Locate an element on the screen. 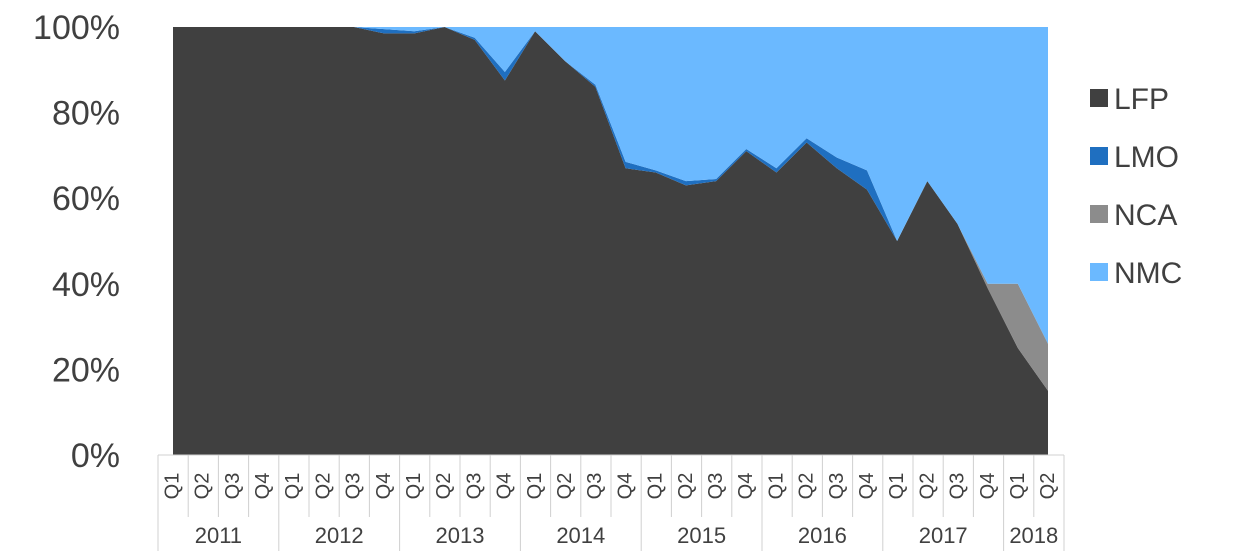 The width and height of the screenshot is (1240, 551). y-tick-label: 40% is located at coordinates (86, 285).